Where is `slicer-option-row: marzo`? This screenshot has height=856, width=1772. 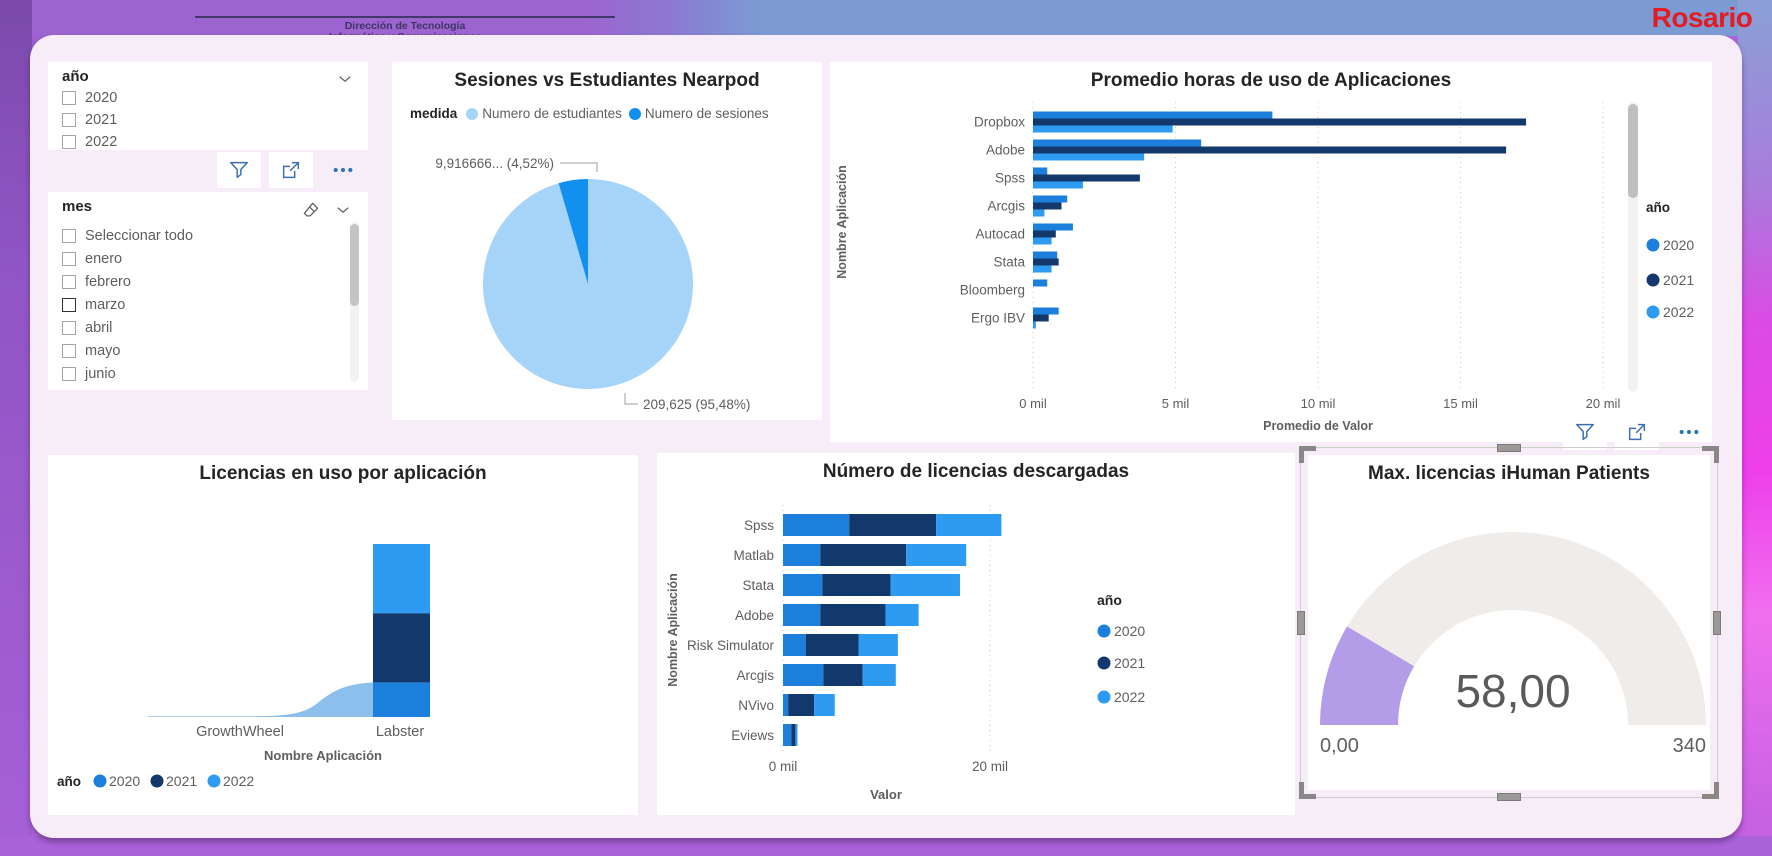
slicer-option-row: marzo is located at coordinates (93, 305).